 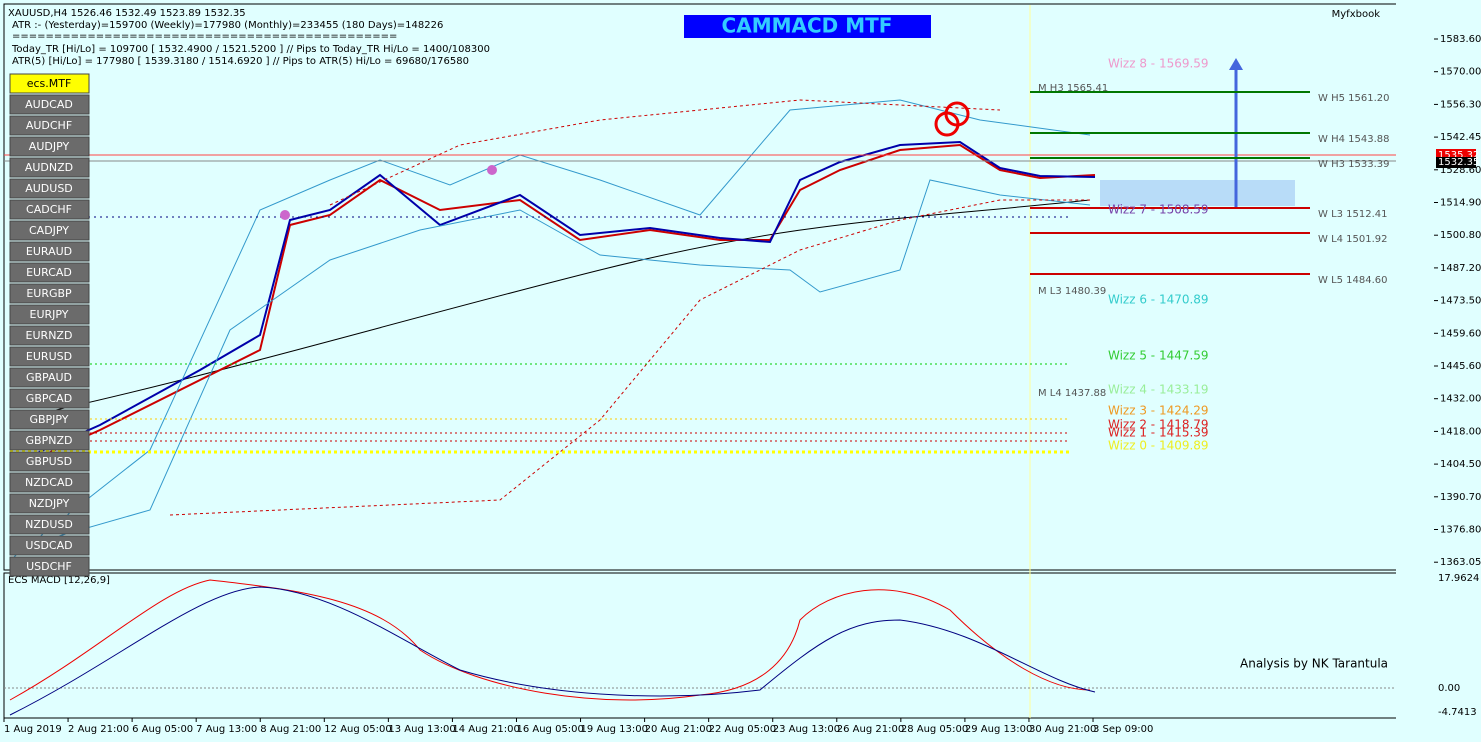 I want to click on level-label: W H4 1543.88, so click(x=1353, y=139).